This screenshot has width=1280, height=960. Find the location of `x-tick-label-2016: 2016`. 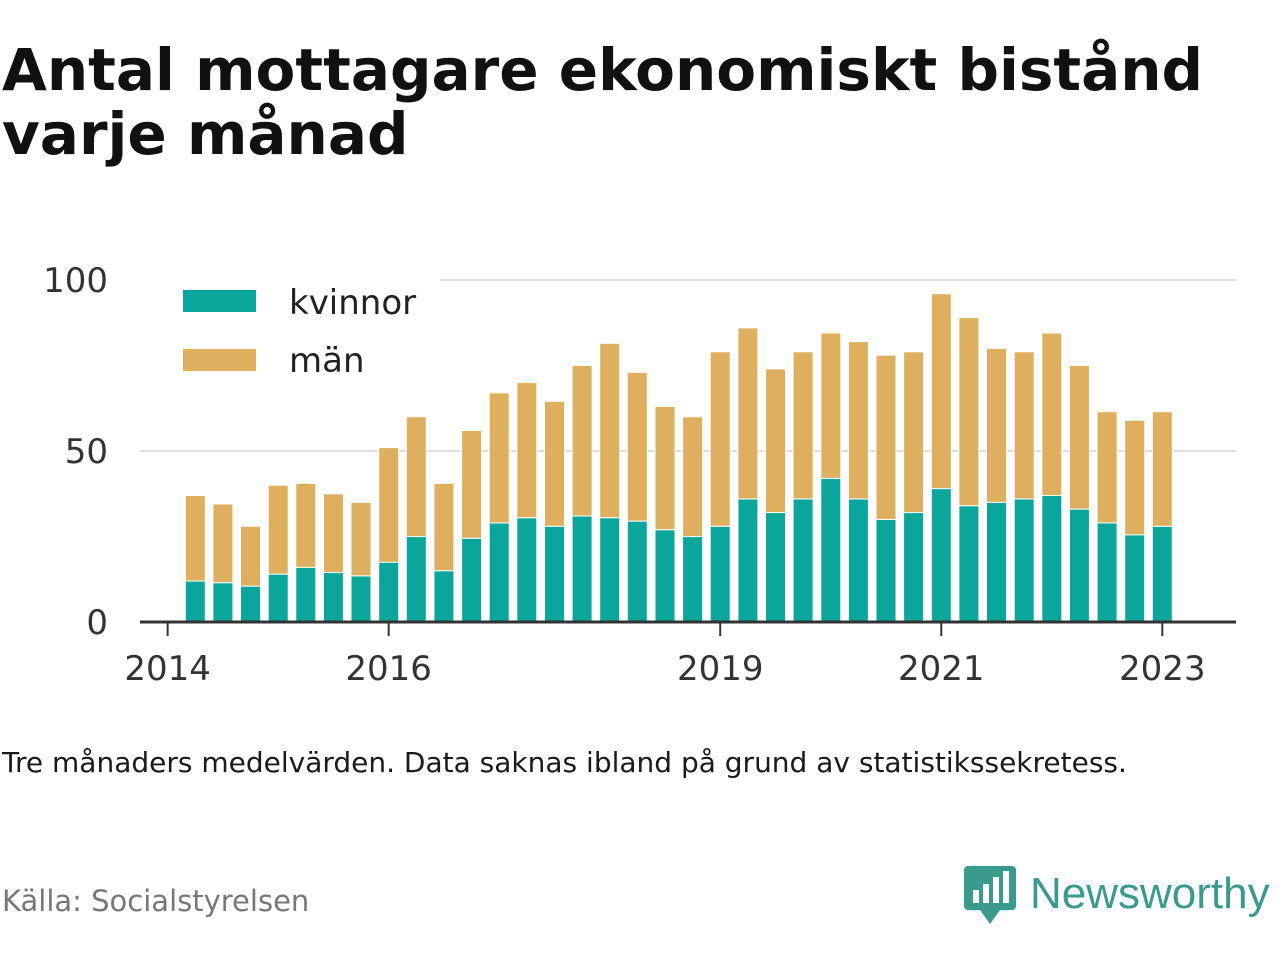

x-tick-label-2016: 2016 is located at coordinates (388, 669).